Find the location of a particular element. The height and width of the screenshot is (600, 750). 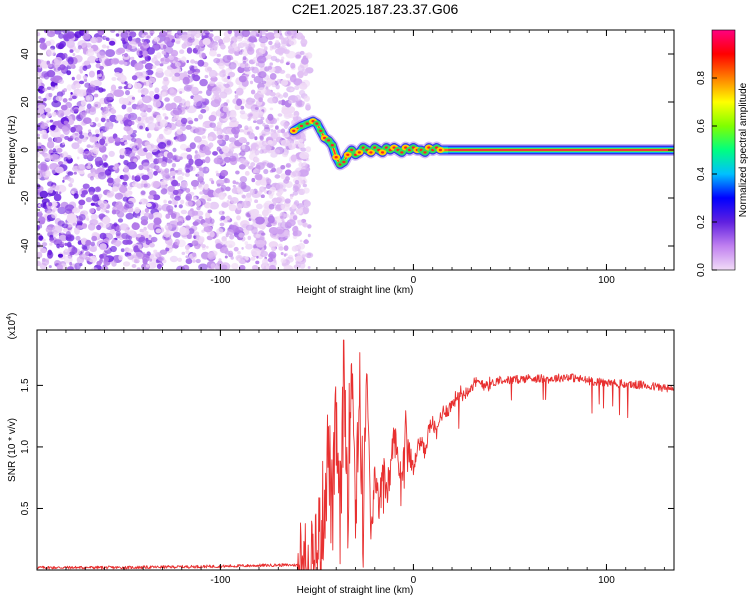

spectrogram-y-tick-label: -40 is located at coordinates (25, 245).